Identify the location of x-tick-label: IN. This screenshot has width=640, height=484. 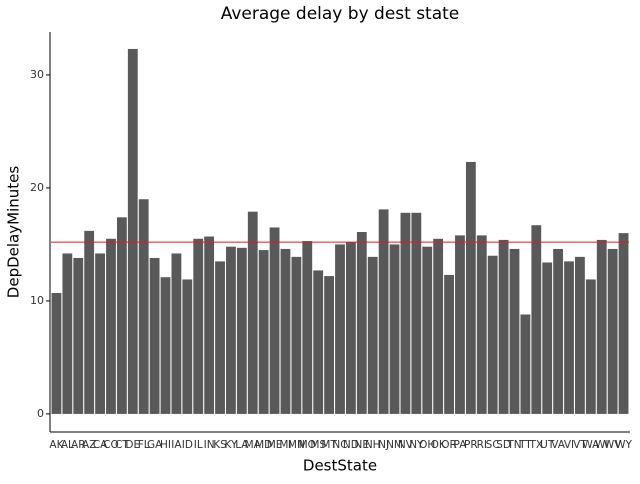
(209, 445).